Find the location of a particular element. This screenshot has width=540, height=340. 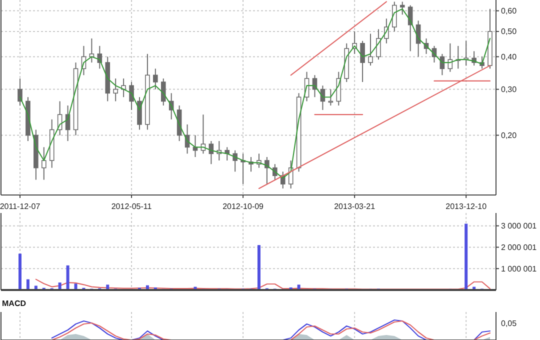

y-tick-label: 2 000 001 is located at coordinates (519, 247).